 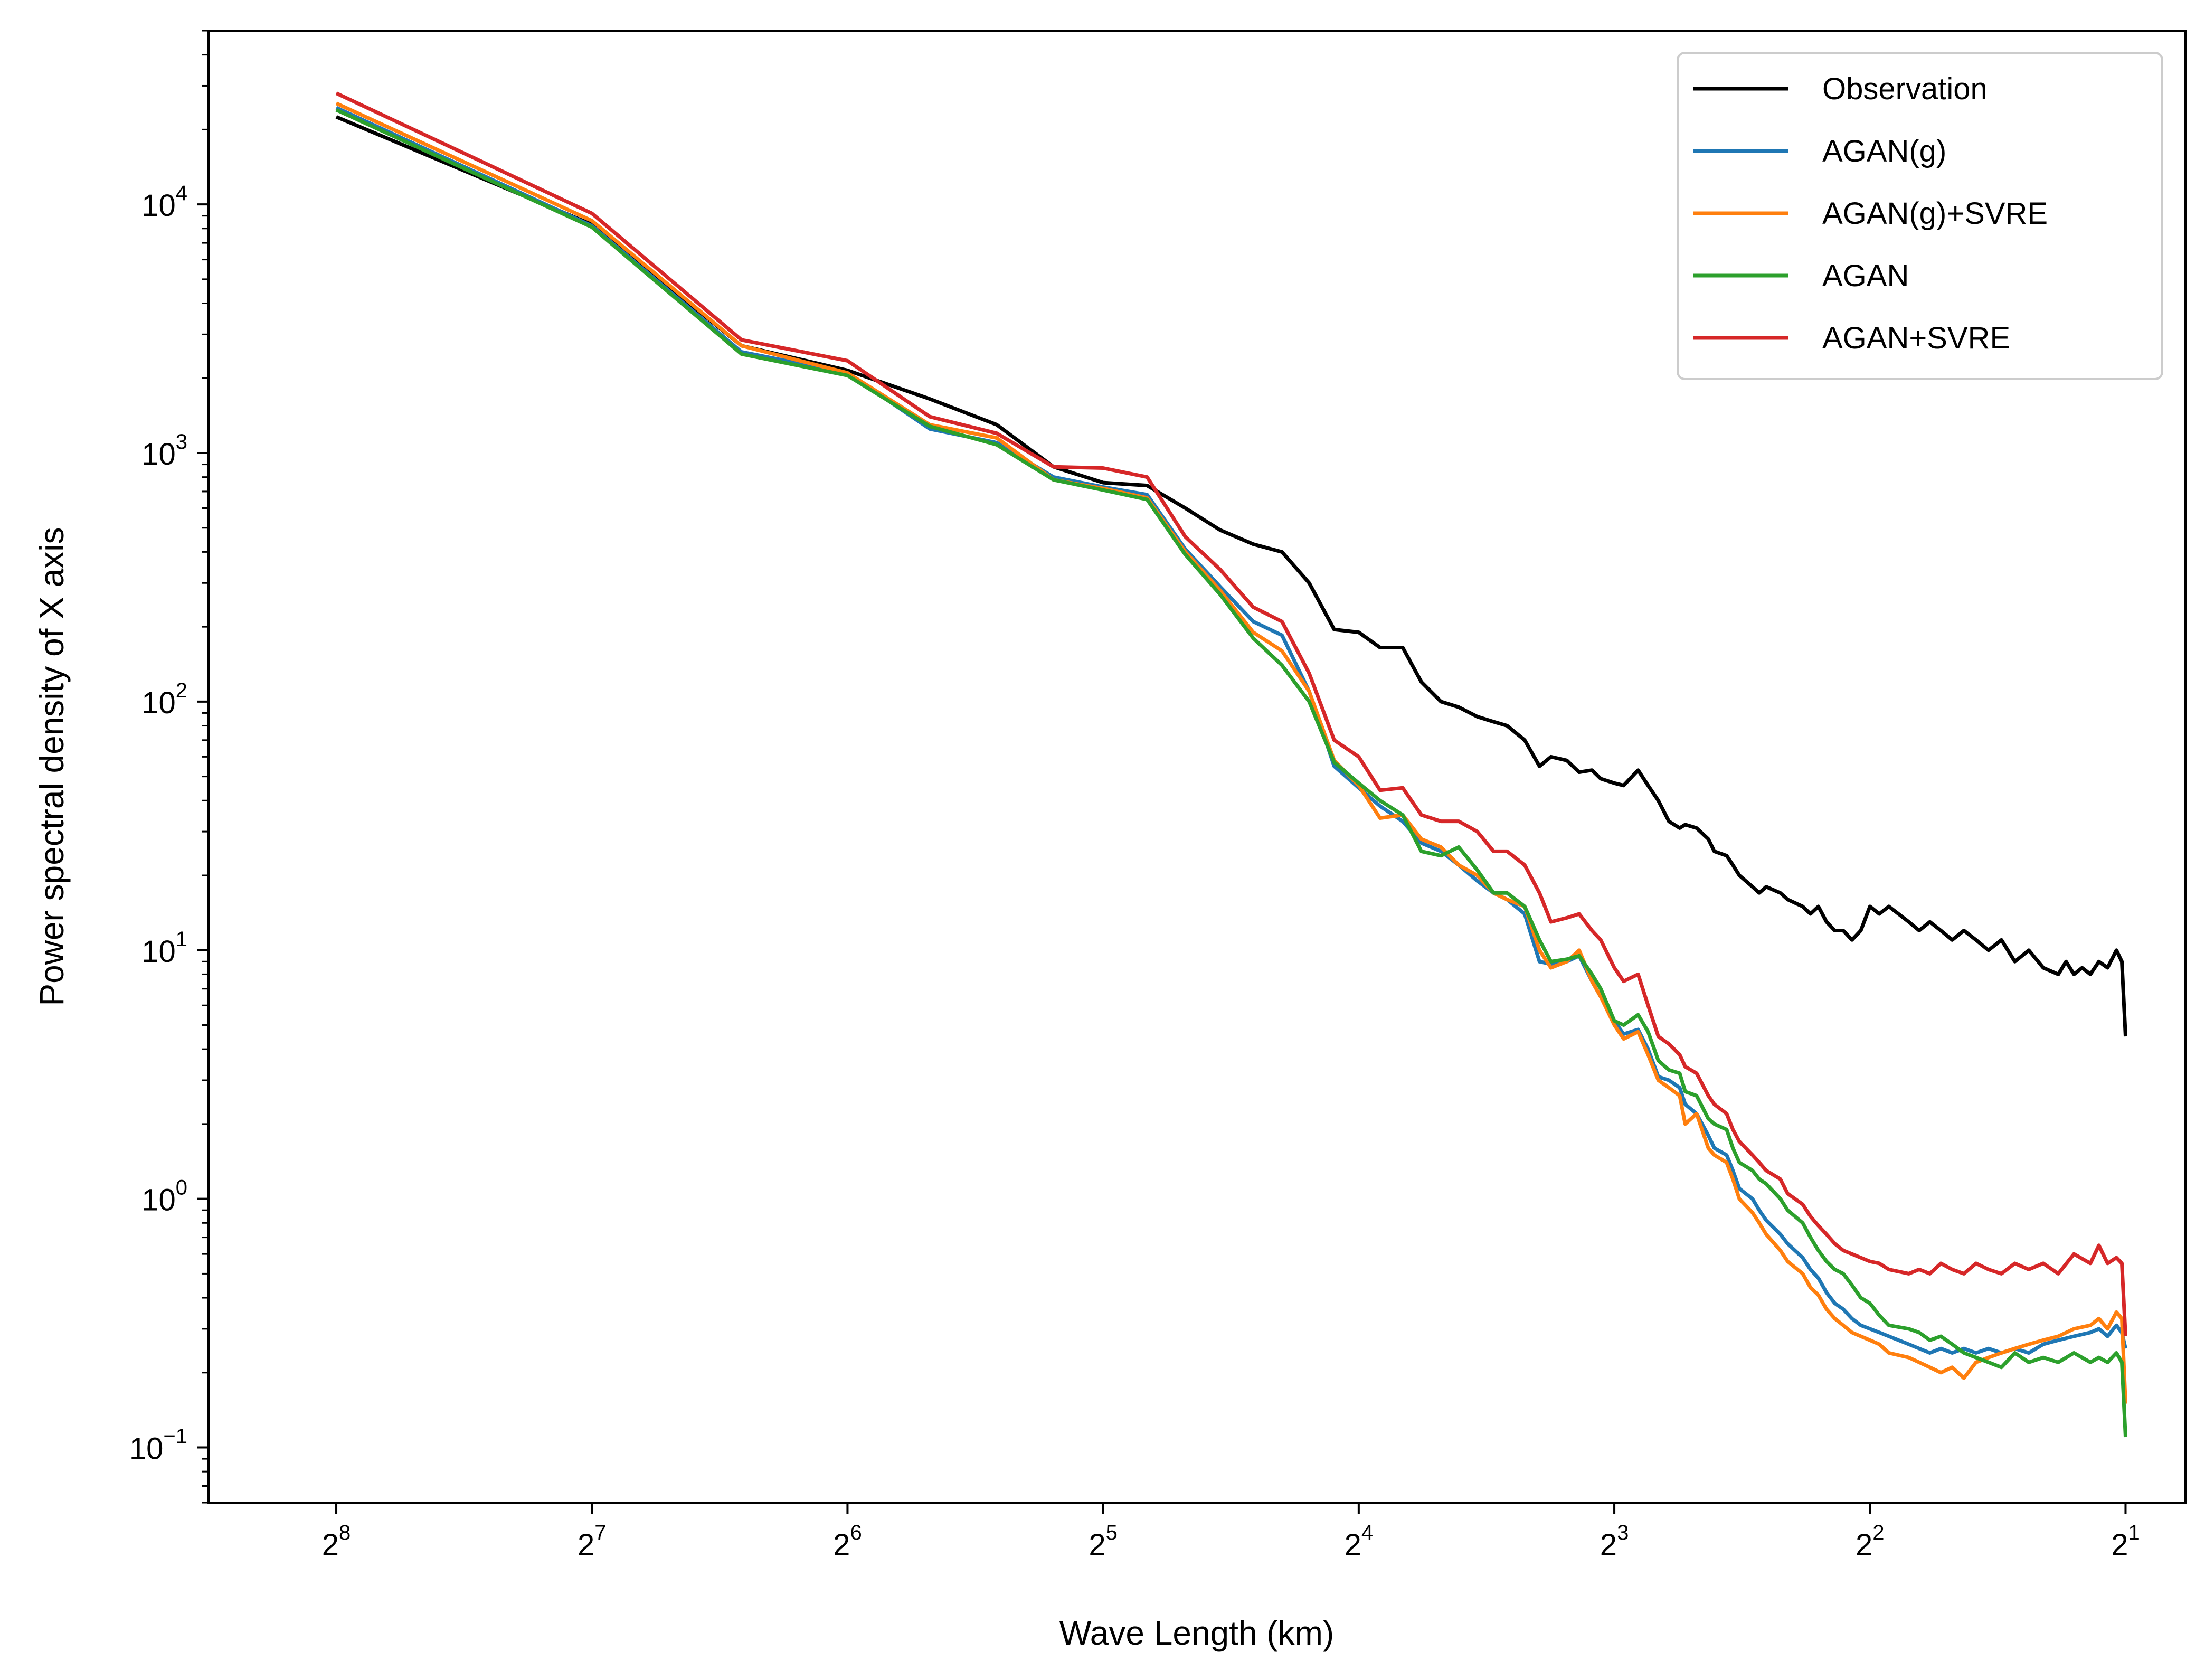 I want to click on x-tick-label: 21, so click(x=2125, y=1541).